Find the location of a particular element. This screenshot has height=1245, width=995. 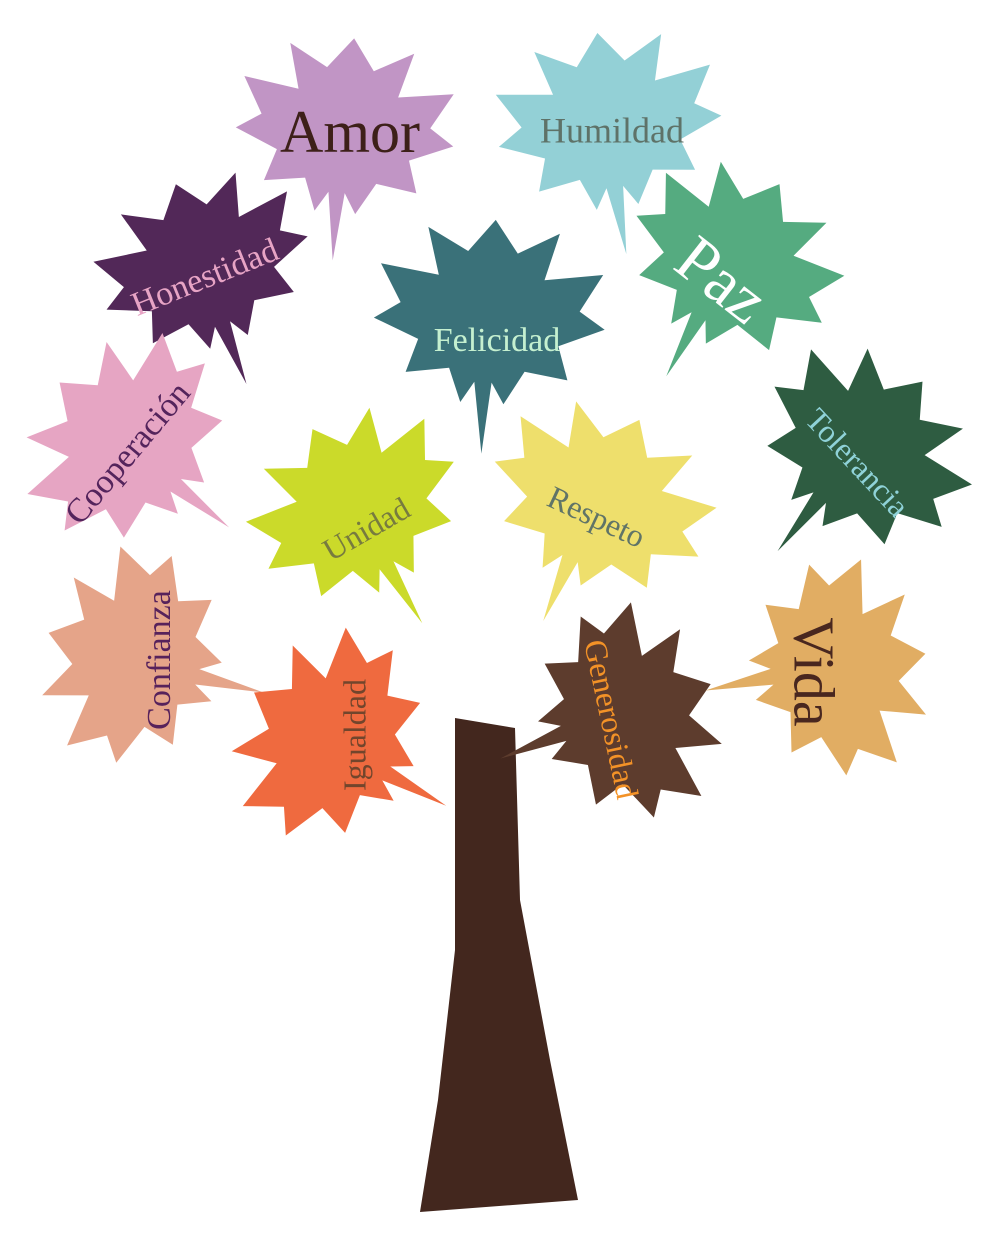

leaf-word-igualdad: Igualdad is located at coordinates (354, 735).